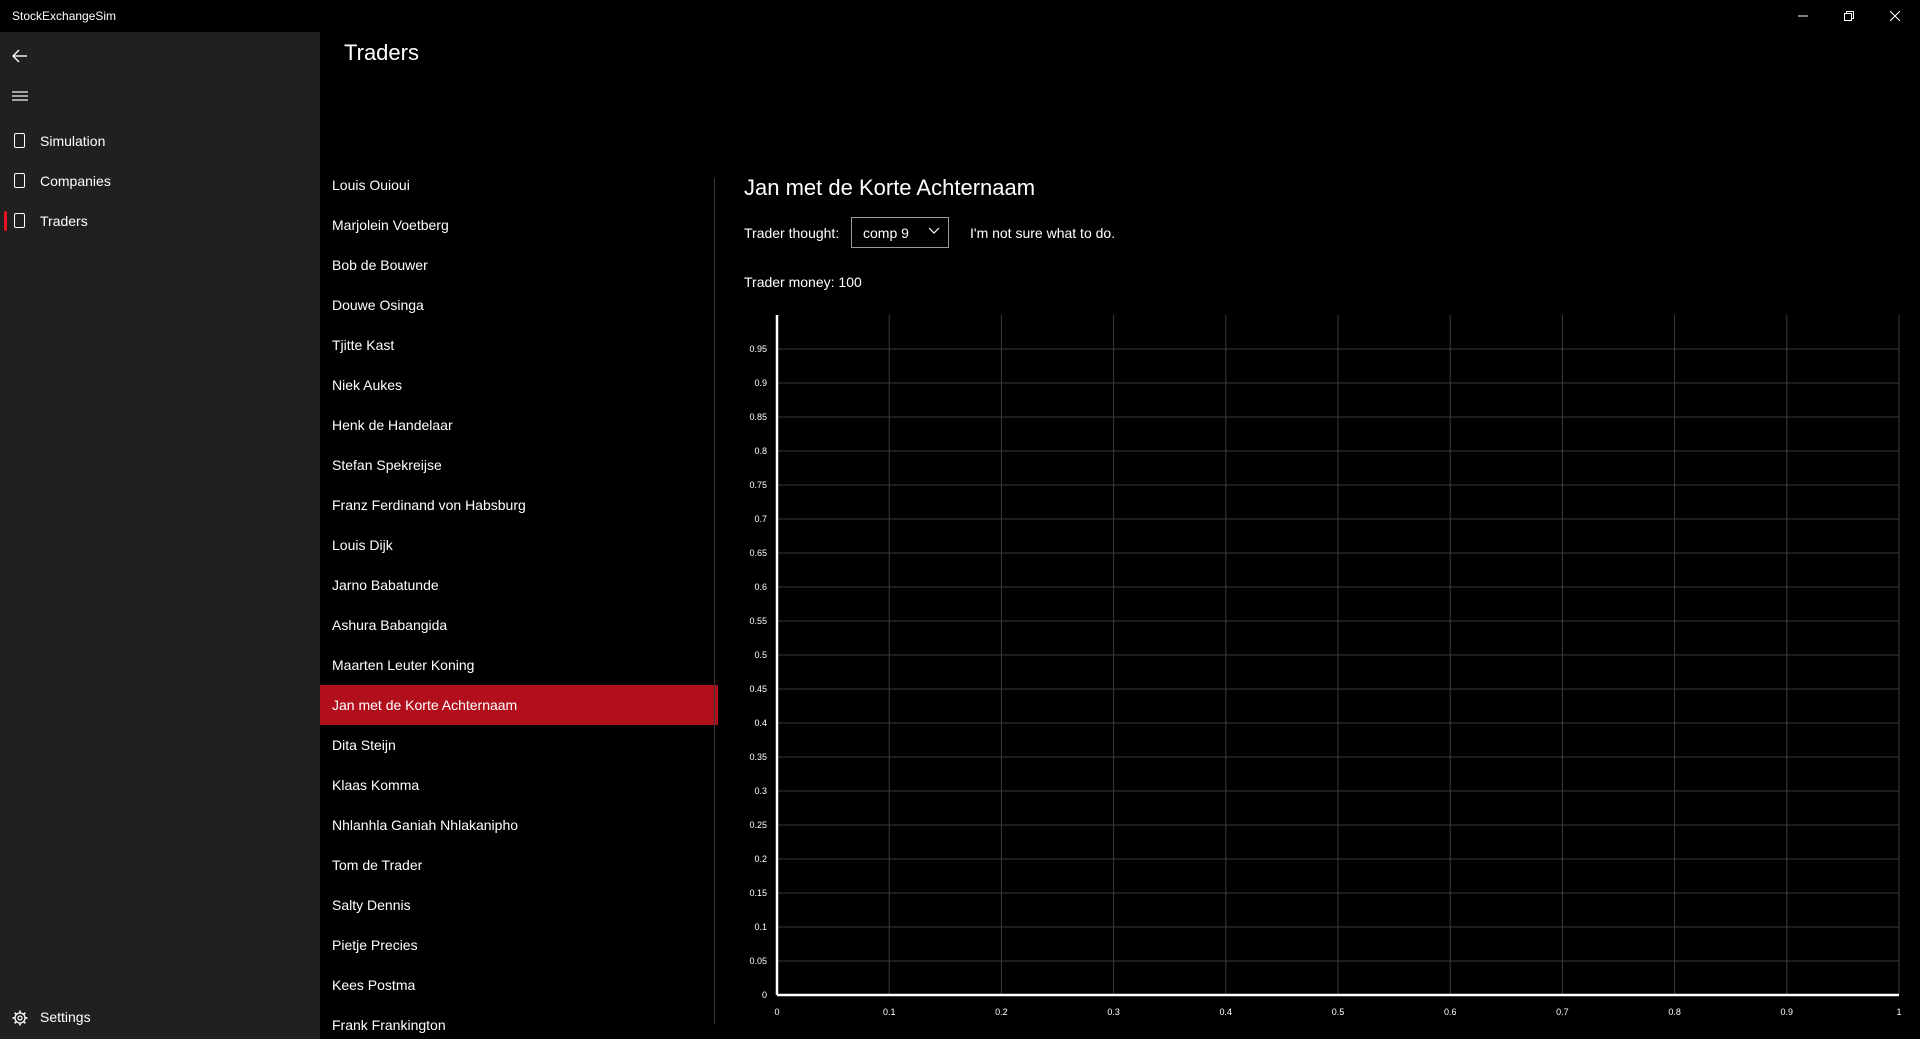 The height and width of the screenshot is (1039, 1920). Describe the element at coordinates (160, 221) in the screenshot. I see `nav-item-traders: Traders` at that location.